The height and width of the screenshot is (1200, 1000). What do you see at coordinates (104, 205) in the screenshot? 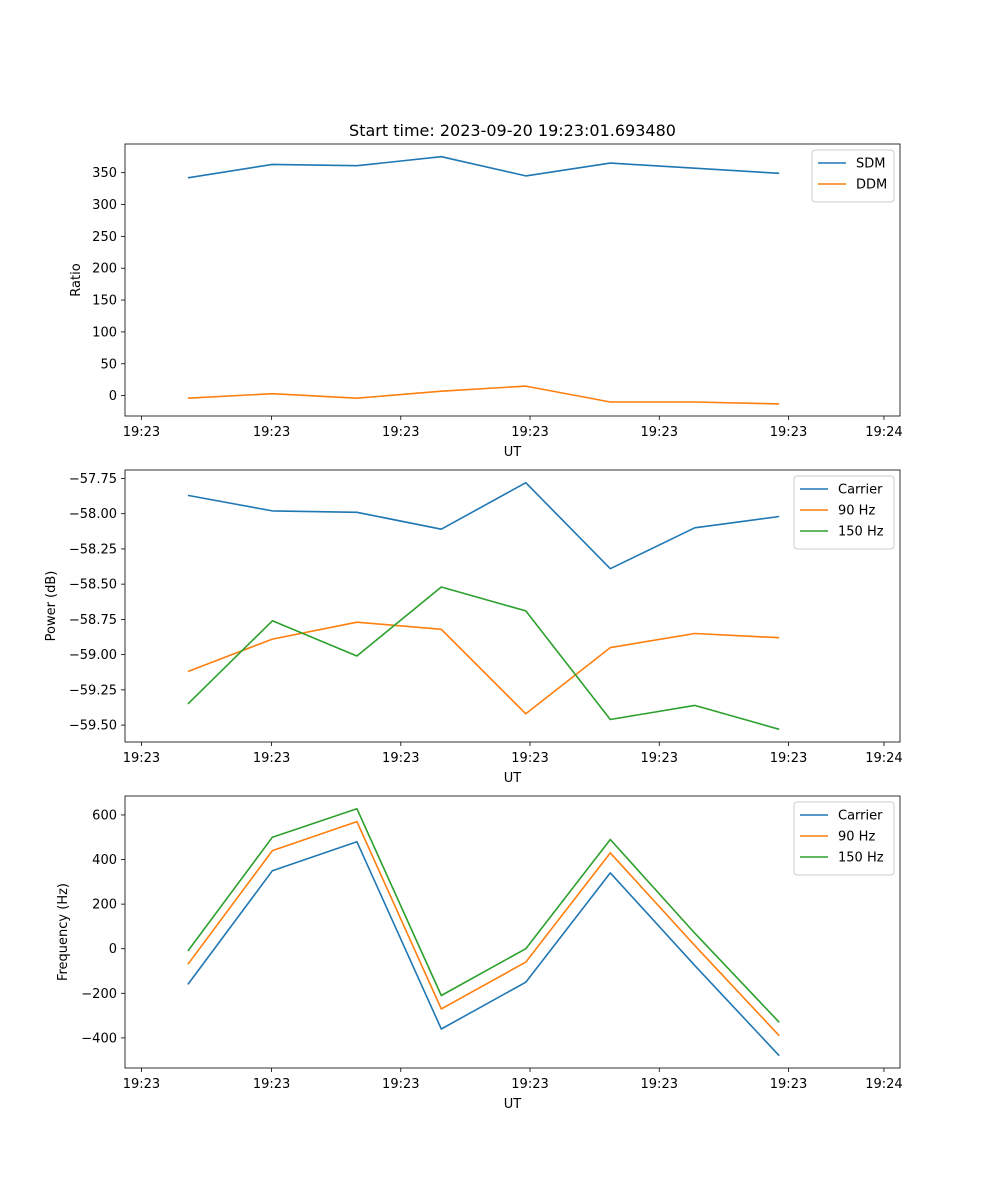
I see `y-tick-label: 300` at bounding box center [104, 205].